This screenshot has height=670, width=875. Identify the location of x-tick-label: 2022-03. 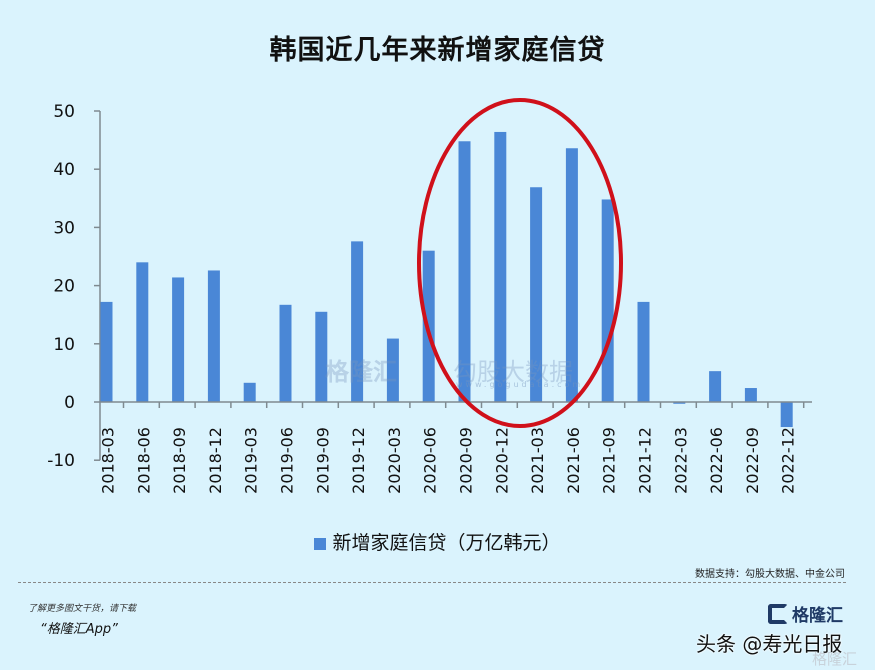
(680, 460).